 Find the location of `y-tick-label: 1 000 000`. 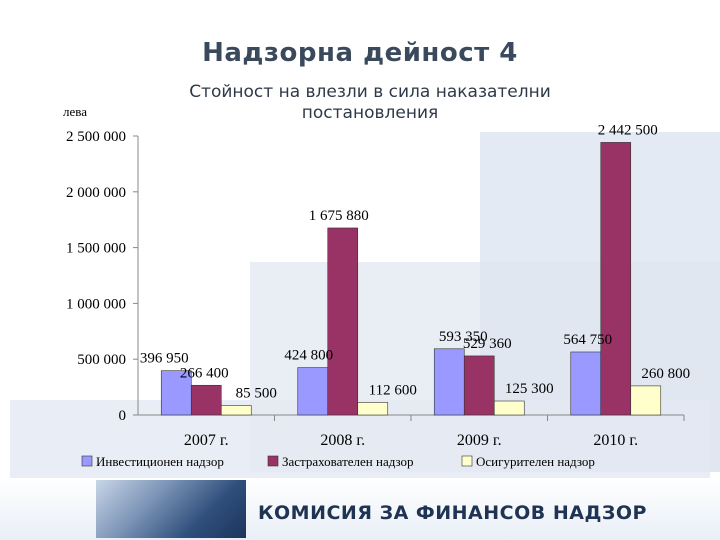

y-tick-label: 1 000 000 is located at coordinates (96, 304).